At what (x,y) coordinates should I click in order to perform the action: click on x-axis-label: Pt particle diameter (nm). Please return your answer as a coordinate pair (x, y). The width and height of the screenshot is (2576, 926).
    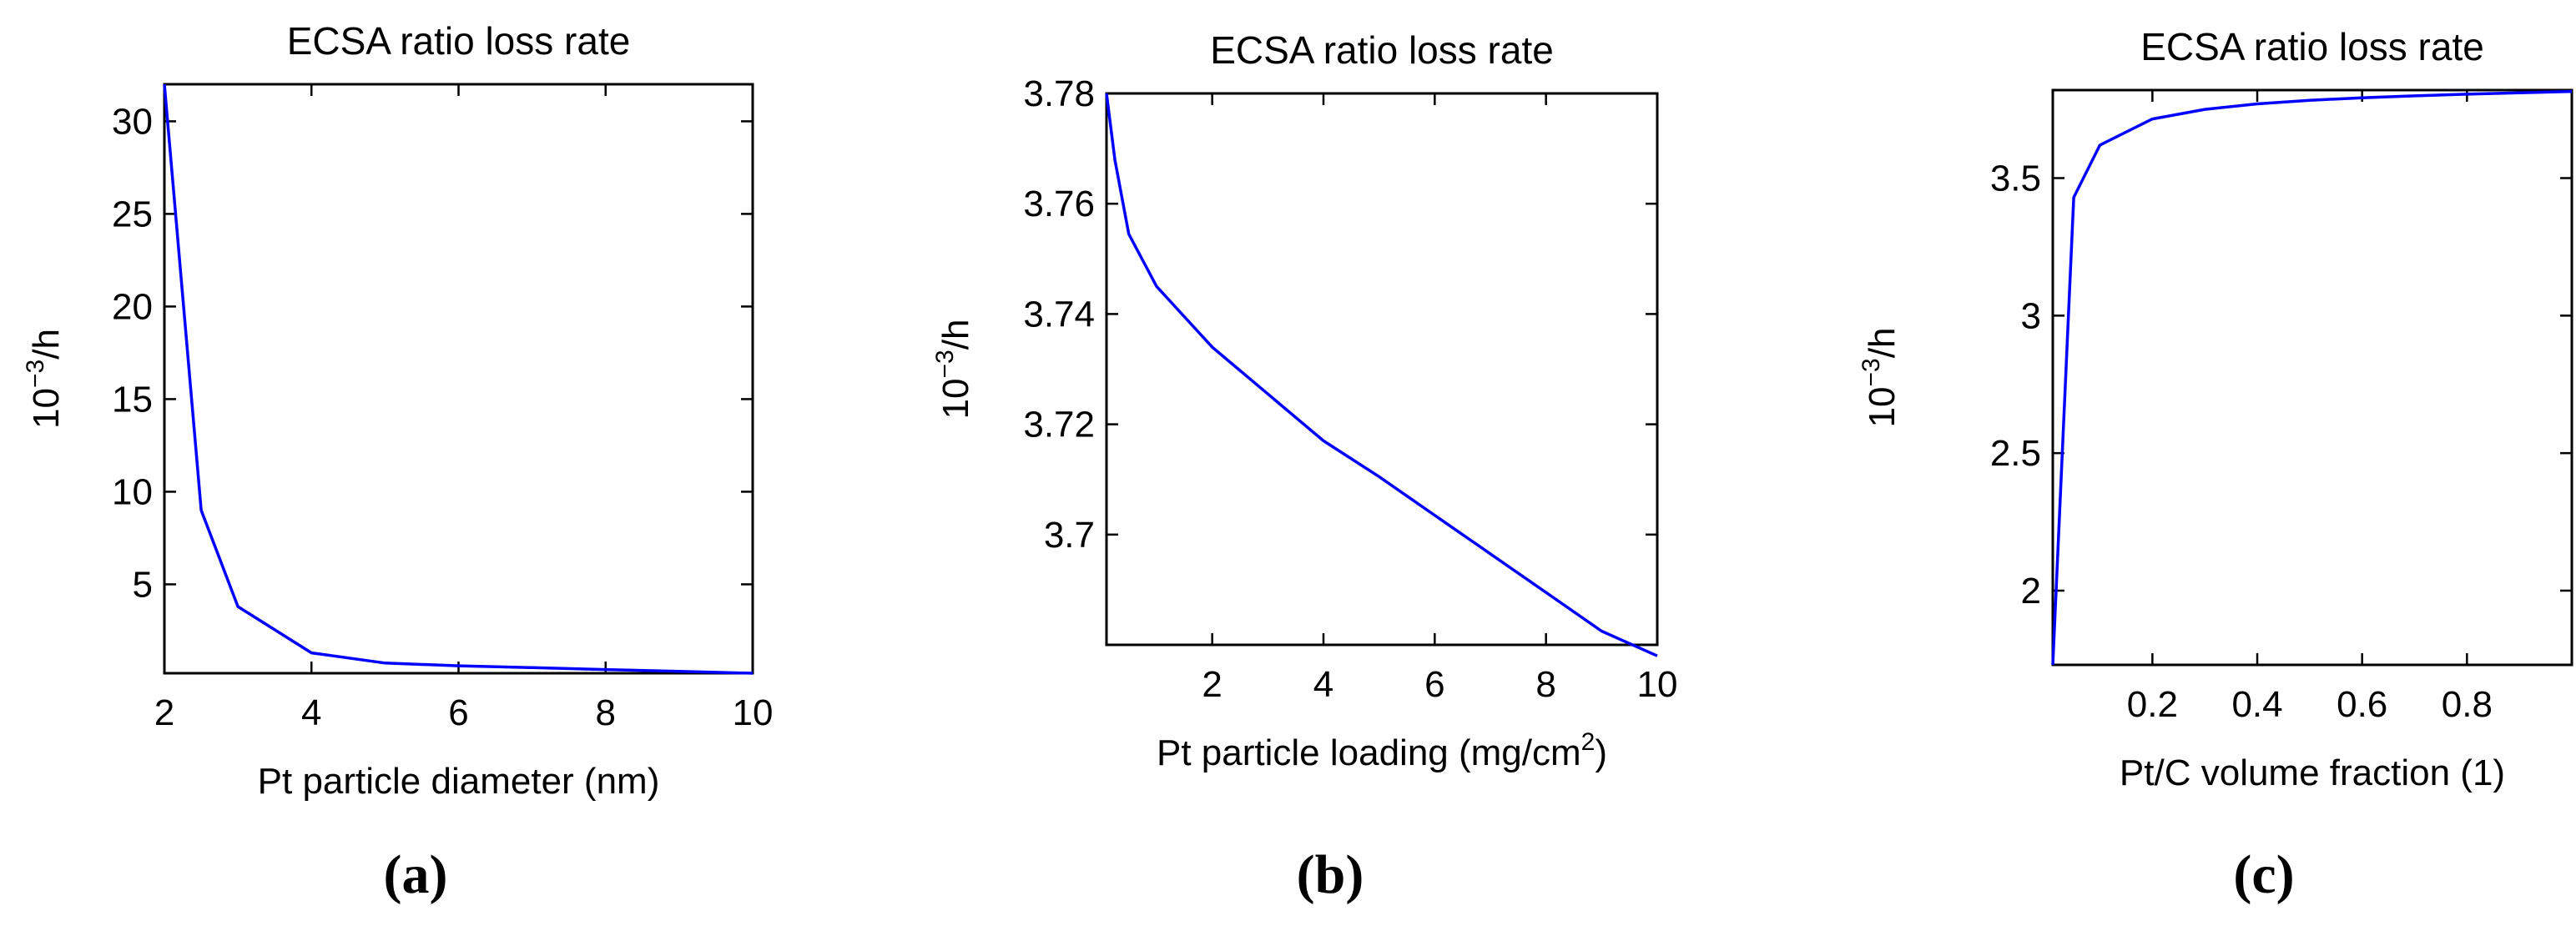
    Looking at the image, I should click on (459, 781).